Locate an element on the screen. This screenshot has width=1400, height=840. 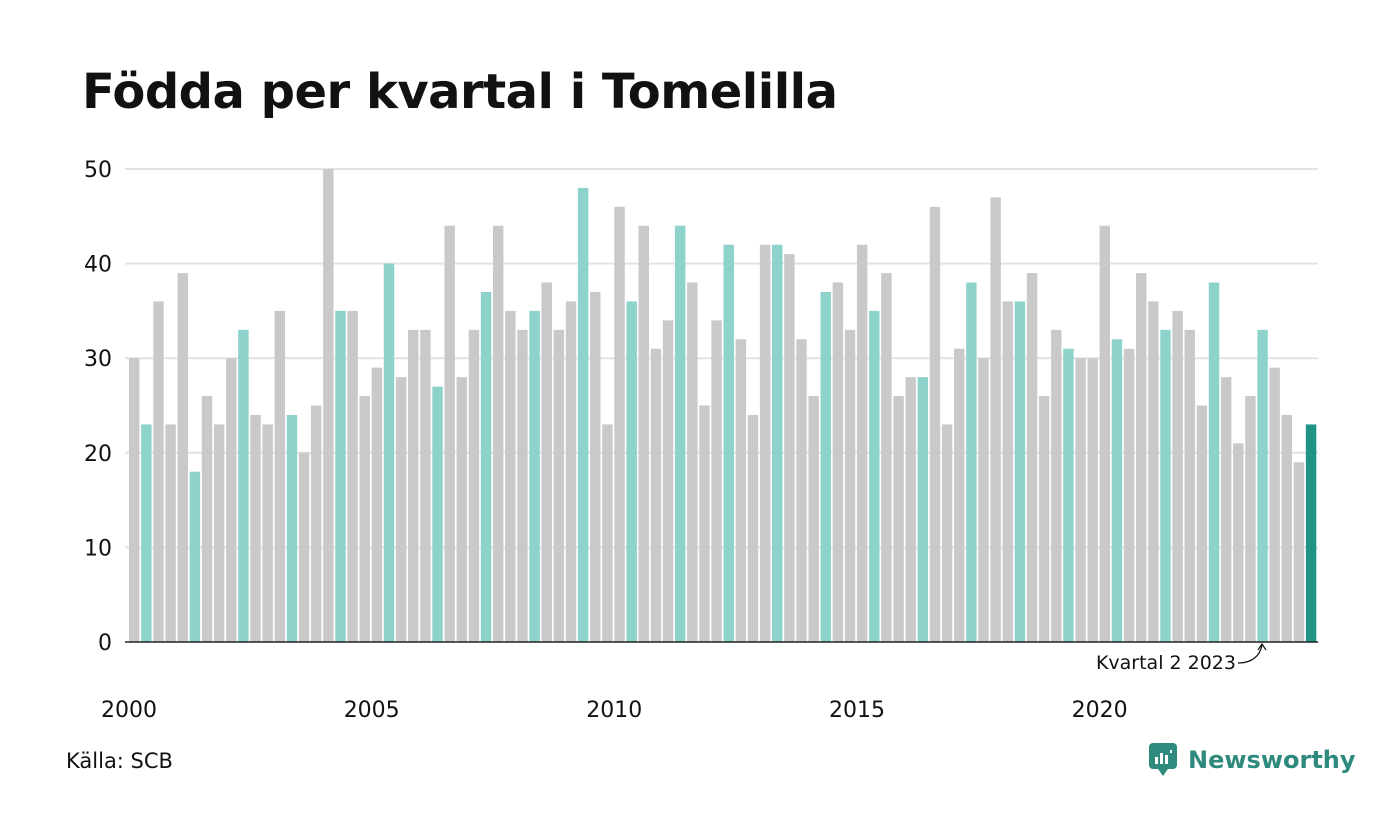
annotation-label: Kvartal 2 2023 is located at coordinates (1166, 663).